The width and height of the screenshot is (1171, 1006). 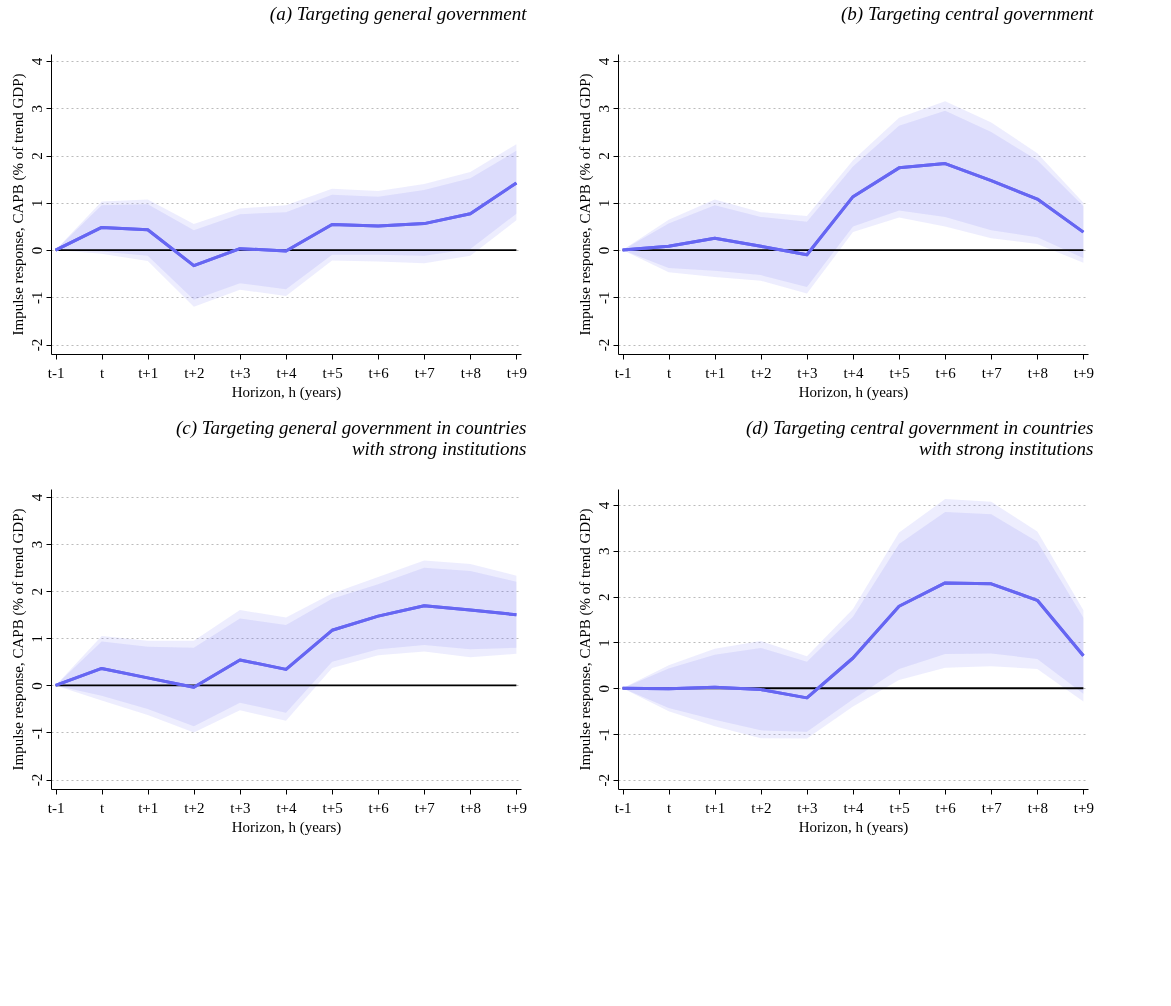 What do you see at coordinates (968, 14) in the screenshot?
I see `chart-title: (b) Targeting central government` at bounding box center [968, 14].